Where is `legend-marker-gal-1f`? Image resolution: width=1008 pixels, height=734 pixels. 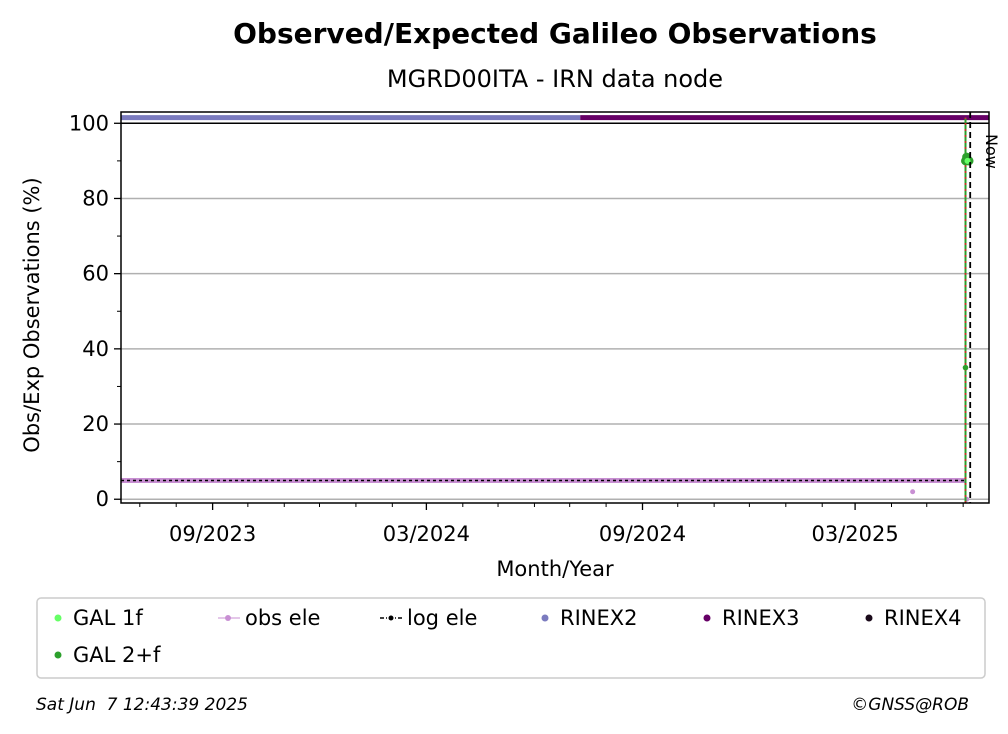 legend-marker-gal-1f is located at coordinates (58, 618).